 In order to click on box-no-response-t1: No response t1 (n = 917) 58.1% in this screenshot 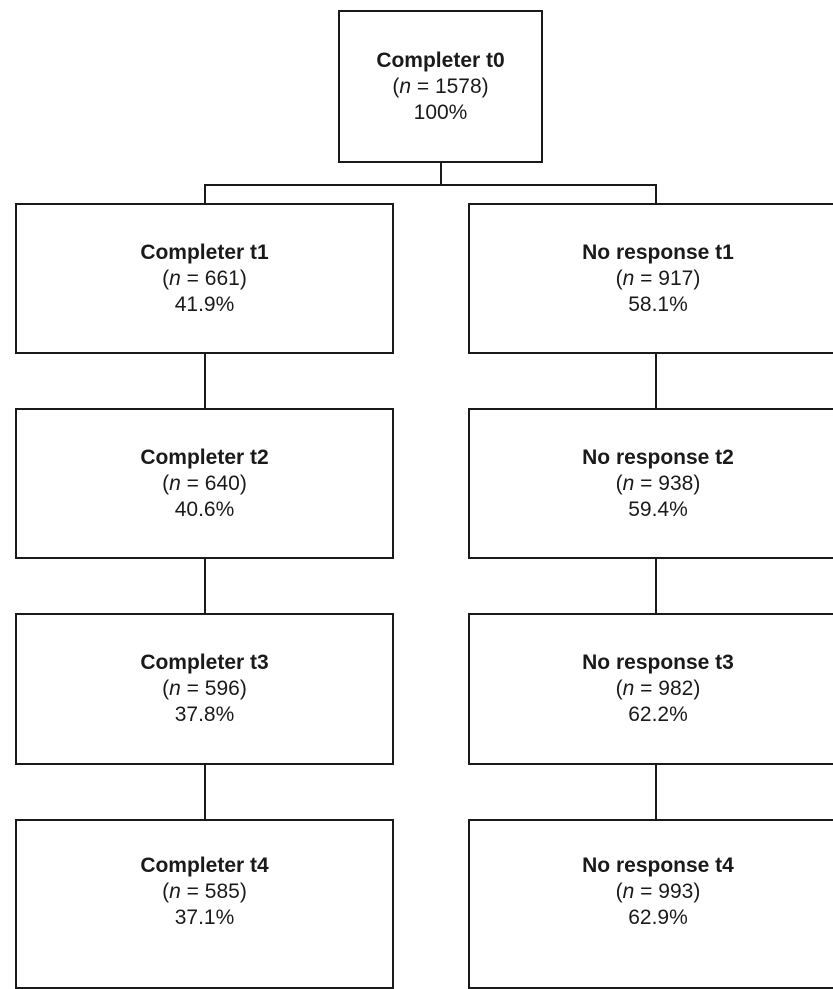, I will do `click(650, 278)`.